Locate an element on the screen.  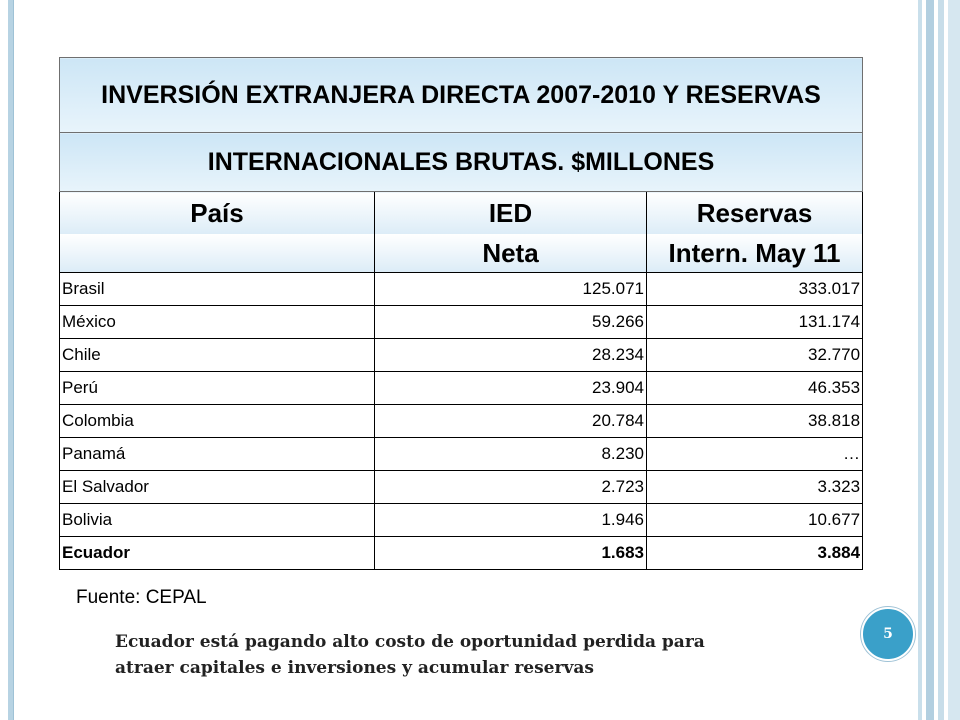
column-subheader-ied: Neta is located at coordinates (510, 253).